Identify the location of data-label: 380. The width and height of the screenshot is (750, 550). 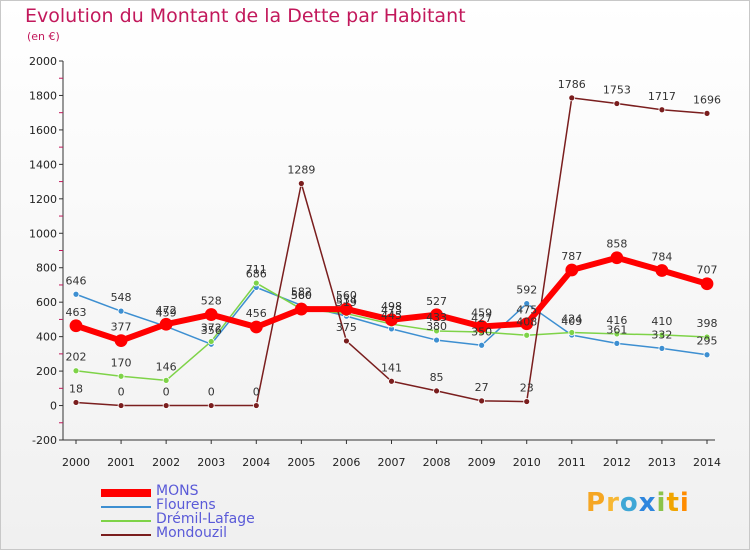
(436, 326).